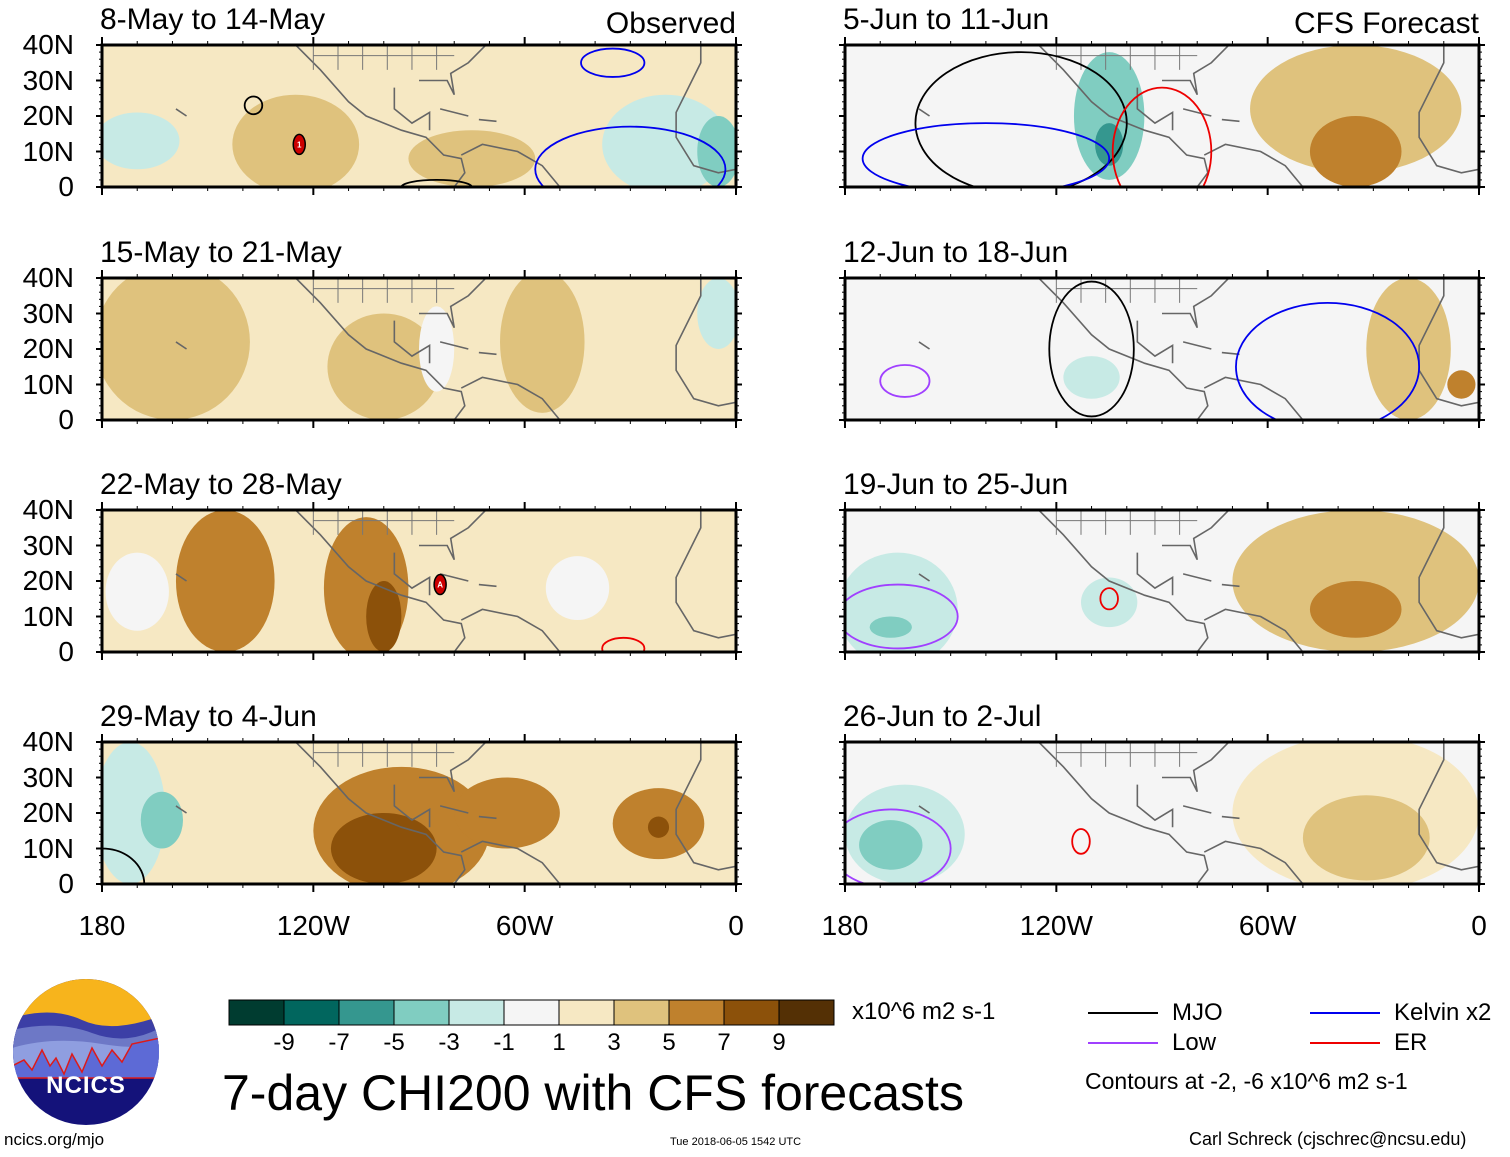  Describe the element at coordinates (1197, 1012) in the screenshot. I see `legend-label: MJO` at that location.